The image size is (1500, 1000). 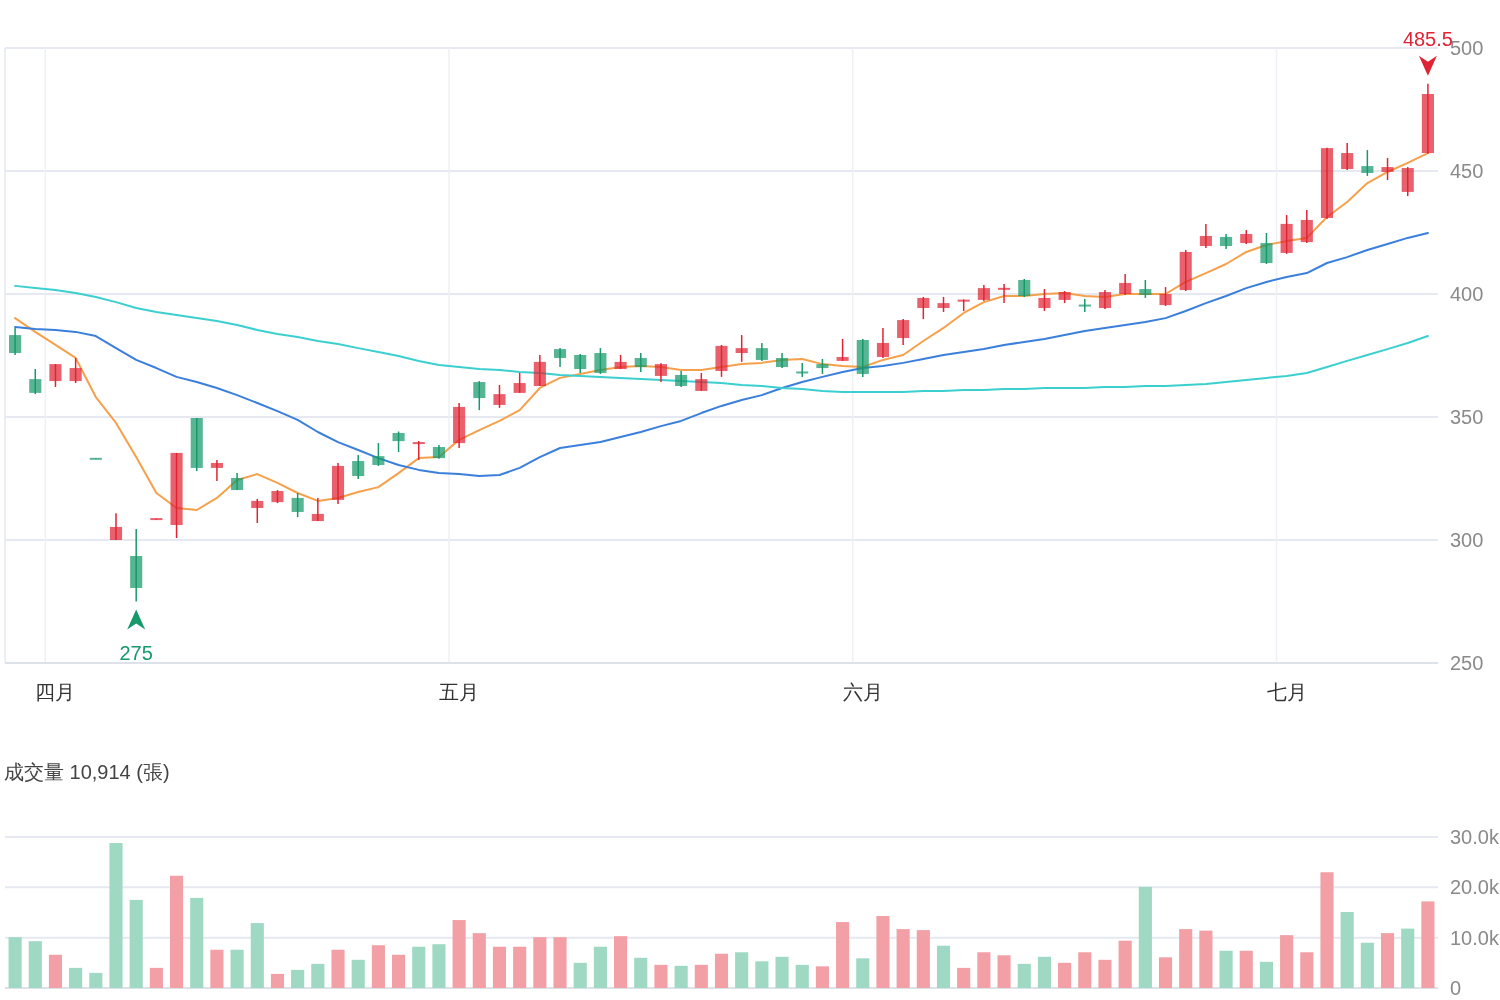 What do you see at coordinates (1456, 988) in the screenshot?
I see `y-tick-label: 0` at bounding box center [1456, 988].